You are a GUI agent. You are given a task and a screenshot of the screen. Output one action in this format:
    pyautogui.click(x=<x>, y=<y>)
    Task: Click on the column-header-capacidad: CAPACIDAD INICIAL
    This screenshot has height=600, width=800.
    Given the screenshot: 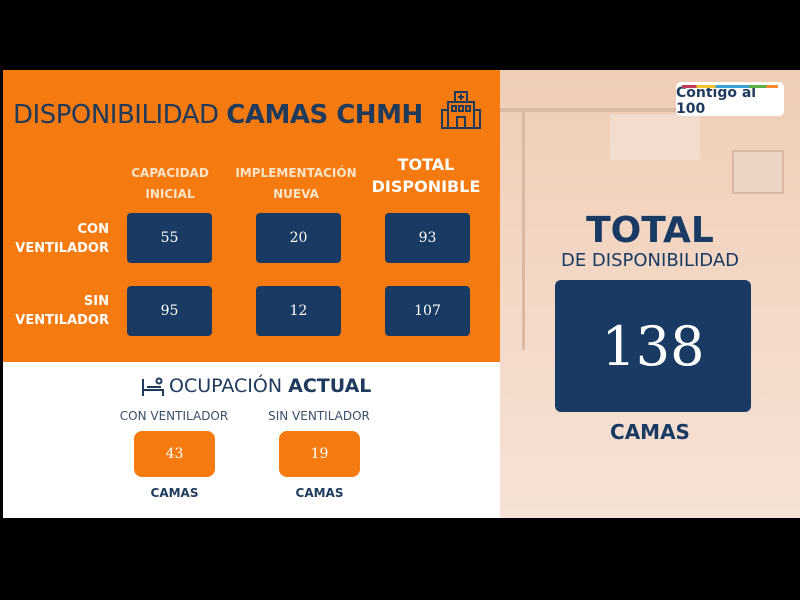 What is the action you would take?
    pyautogui.click(x=170, y=183)
    